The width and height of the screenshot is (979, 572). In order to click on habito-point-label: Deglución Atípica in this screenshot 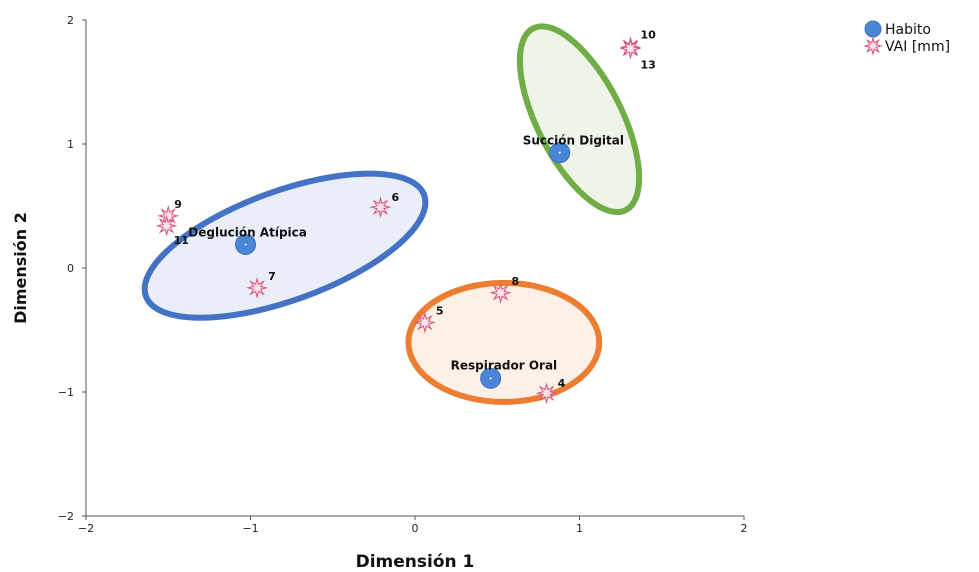, I will do `click(247, 232)`.